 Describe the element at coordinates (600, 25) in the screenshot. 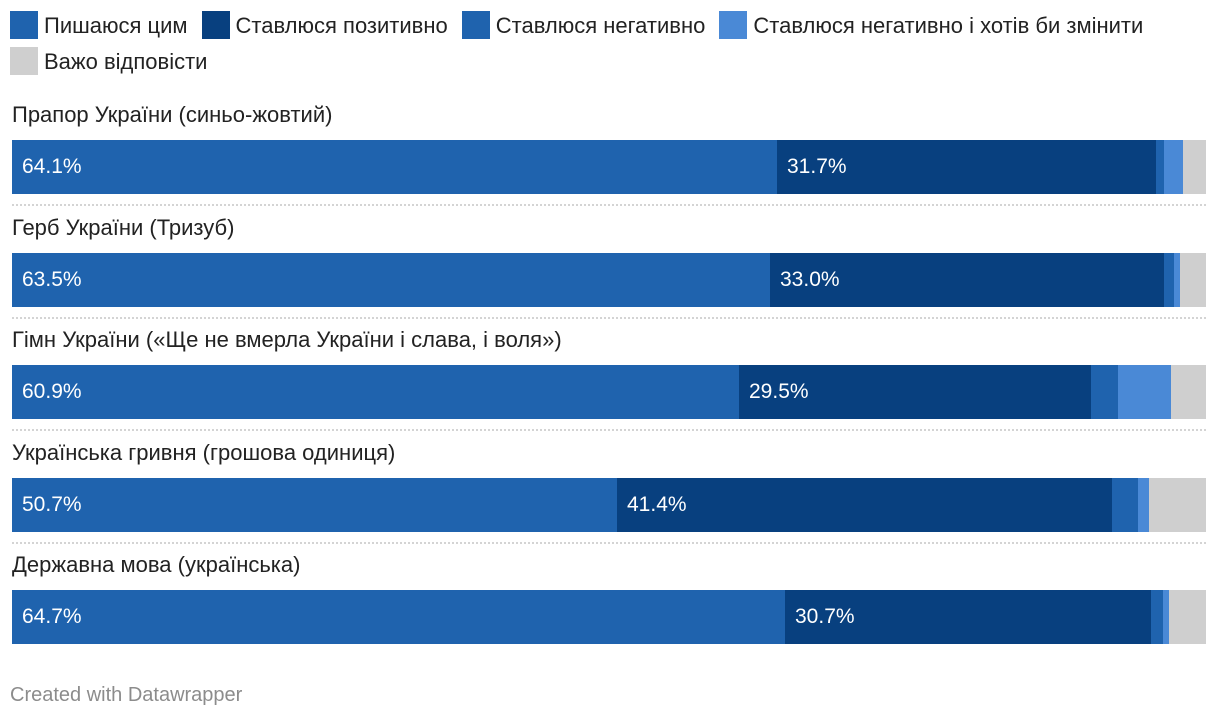

I see `legend-label: Ставлюся негативно` at that location.